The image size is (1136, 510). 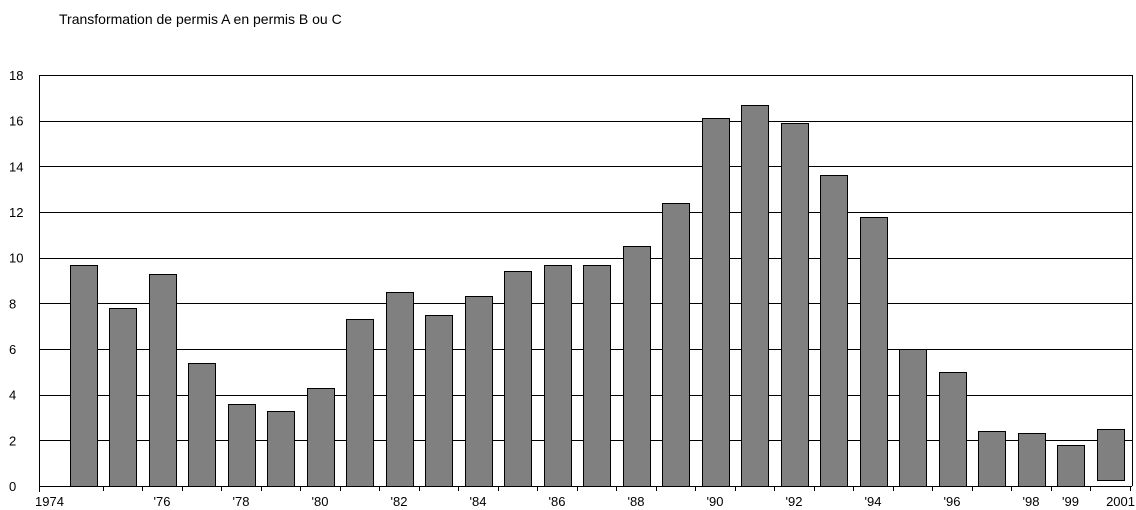 What do you see at coordinates (400, 389) in the screenshot?
I see `bar-1982` at bounding box center [400, 389].